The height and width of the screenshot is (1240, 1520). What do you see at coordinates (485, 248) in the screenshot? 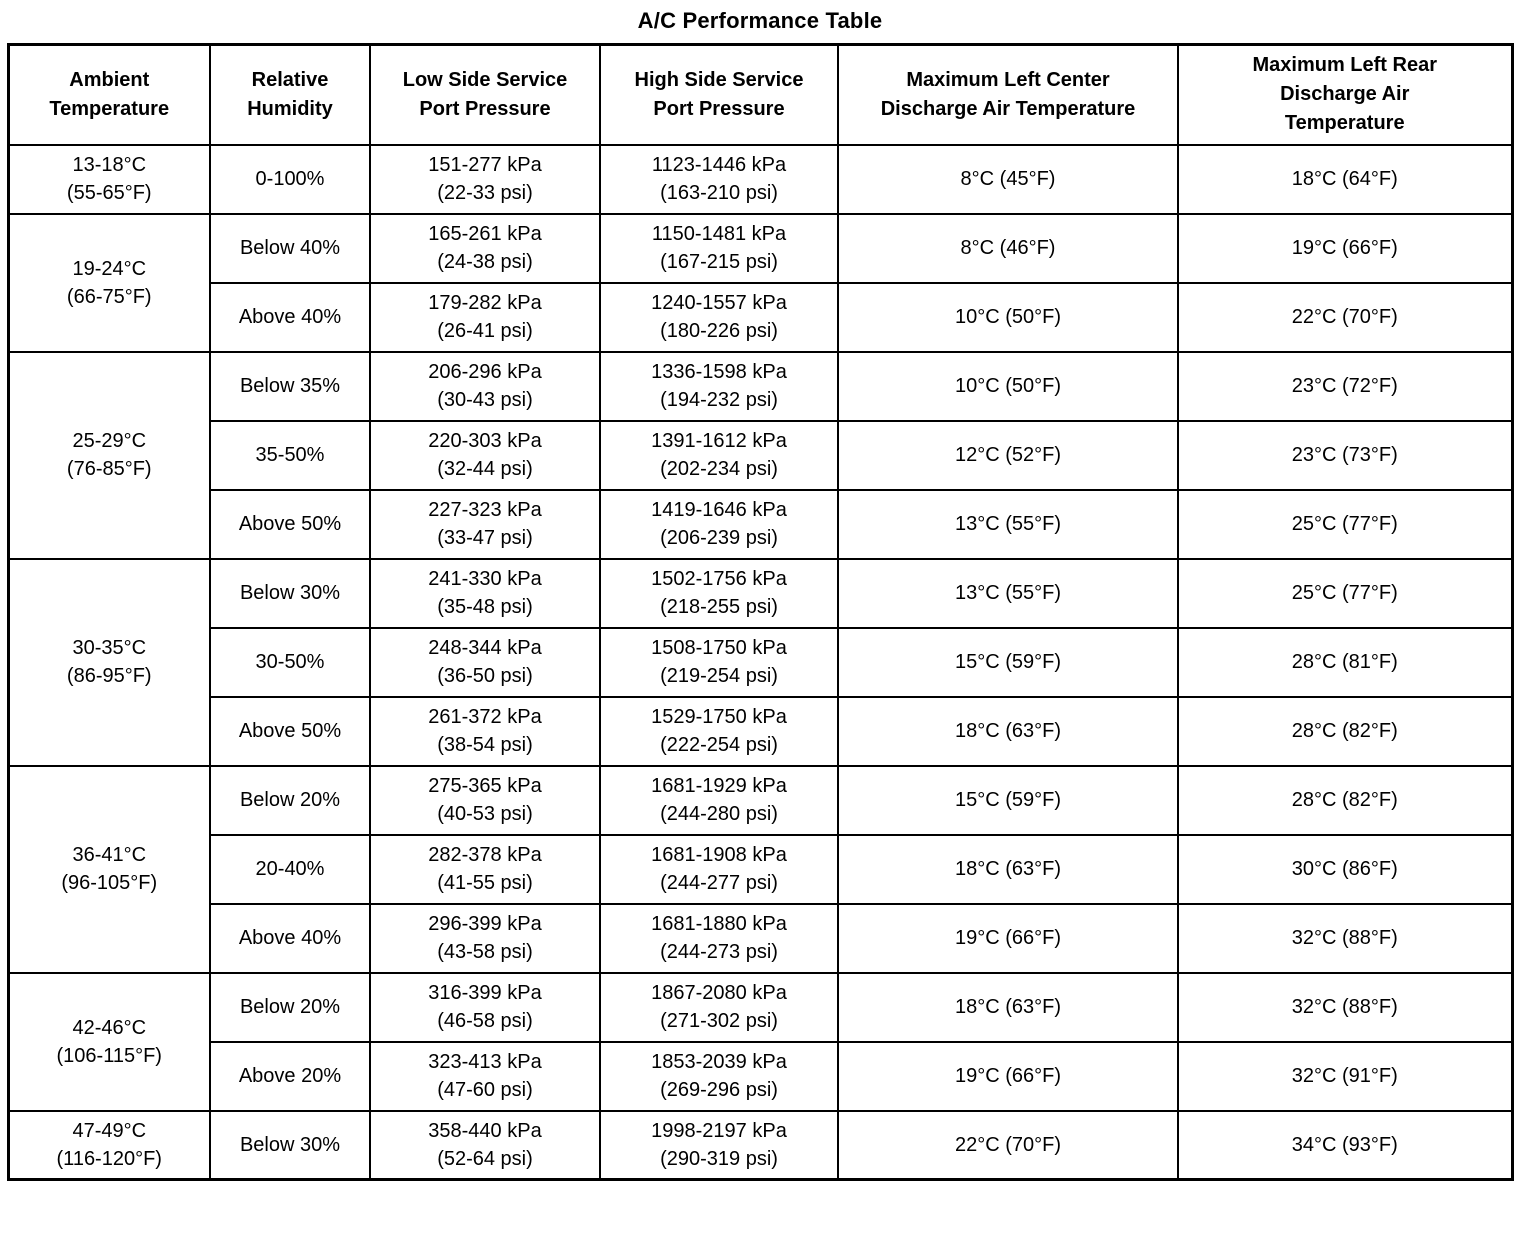
I see `low-side-pressure-cell: 165-261 kPa (24-38 psi)` at bounding box center [485, 248].